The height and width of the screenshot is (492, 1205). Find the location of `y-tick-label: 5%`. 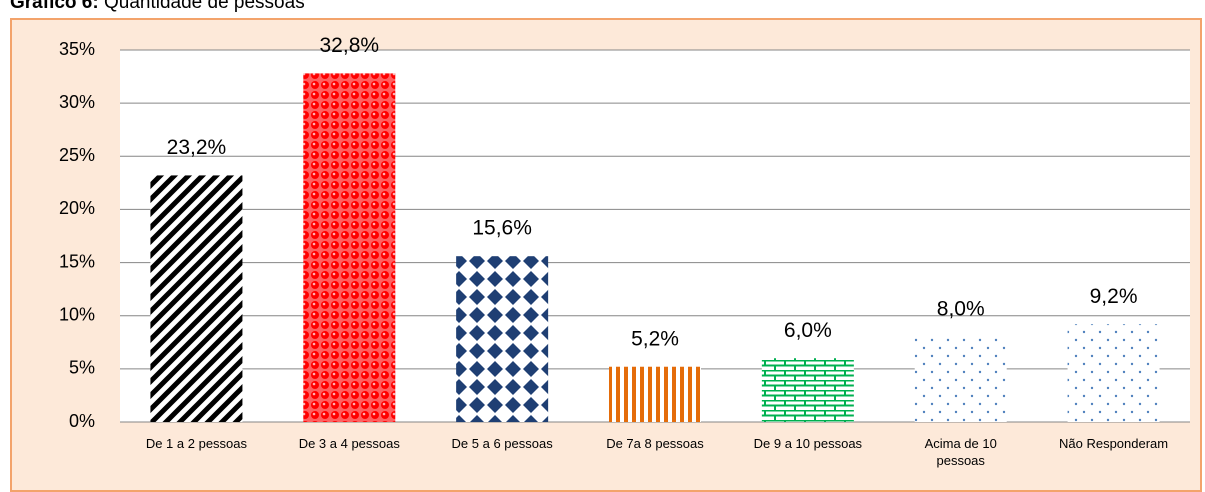

y-tick-label: 5% is located at coordinates (82, 368).